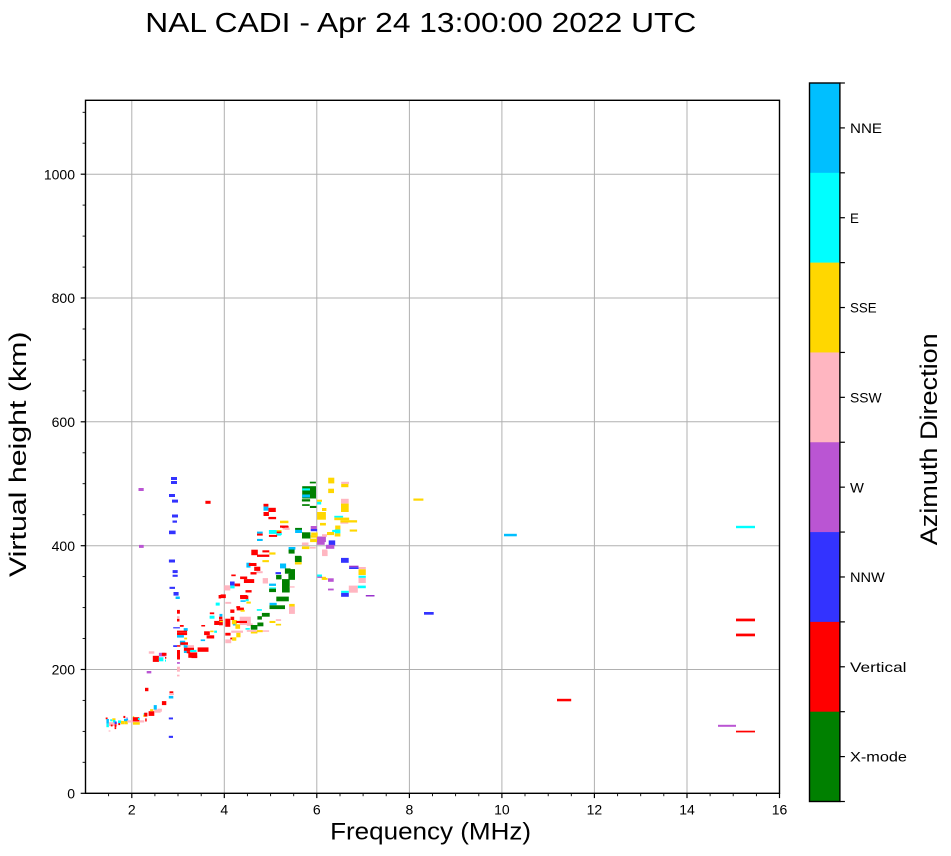 Image resolution: width=951 pixels, height=856 pixels. I want to click on svg-text: 10, so click(502, 809).